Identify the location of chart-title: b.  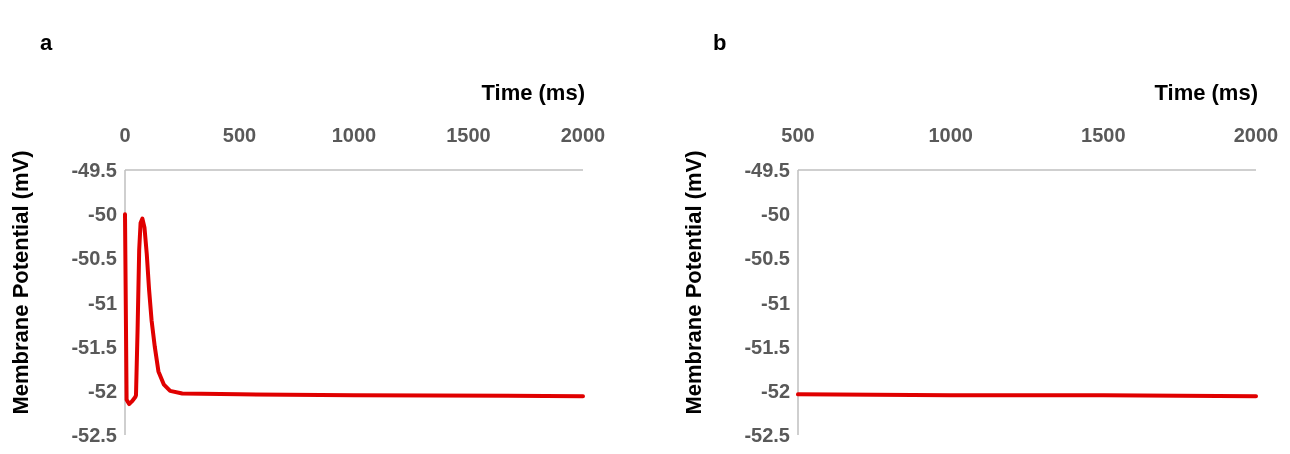
(720, 42).